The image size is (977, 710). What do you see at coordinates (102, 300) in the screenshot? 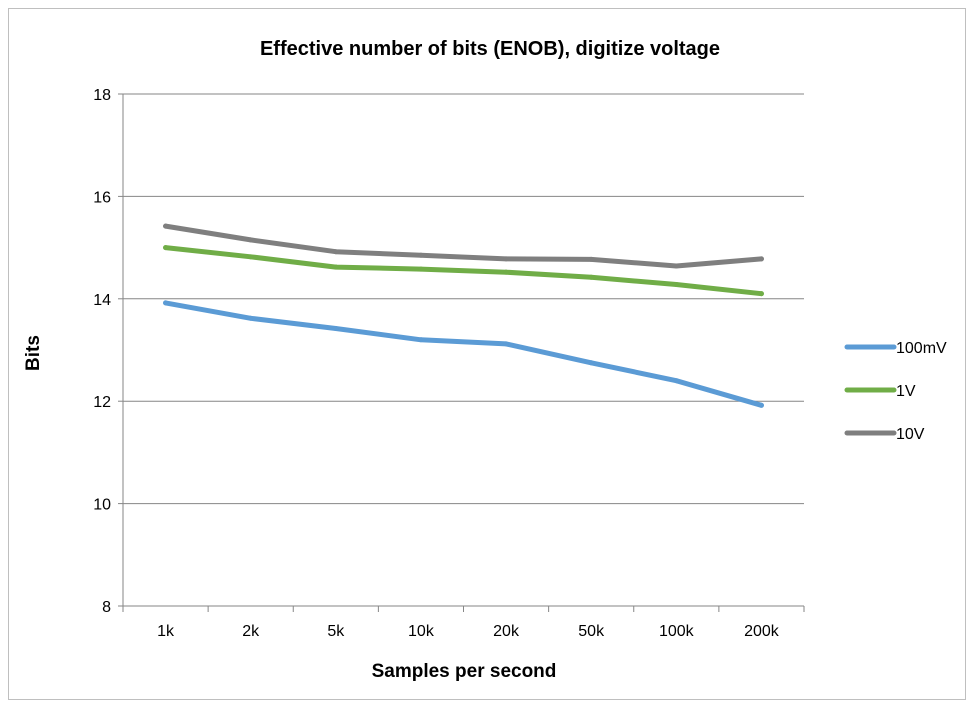
I see `y-tick-label-14: 14` at bounding box center [102, 300].